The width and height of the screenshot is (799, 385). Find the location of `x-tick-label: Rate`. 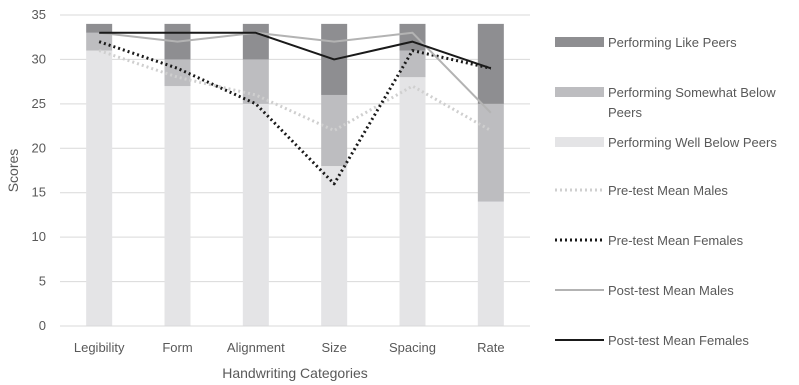

x-tick-label: Rate is located at coordinates (490, 347).